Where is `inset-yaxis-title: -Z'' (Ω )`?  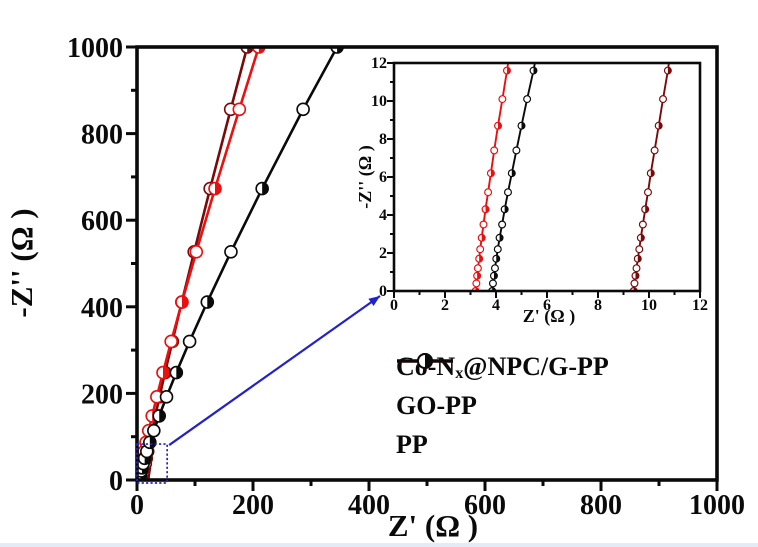
inset-yaxis-title: -Z'' (Ω ) is located at coordinates (365, 176).